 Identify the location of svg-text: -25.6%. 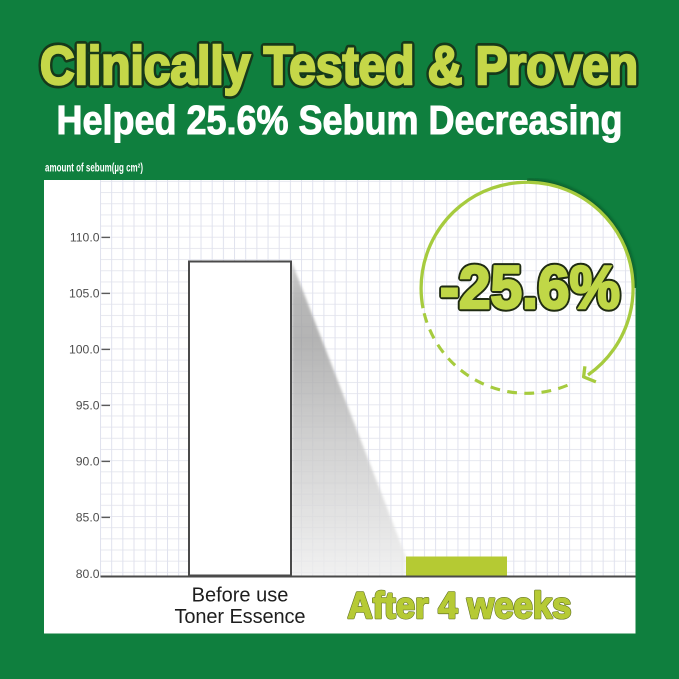
(530, 287).